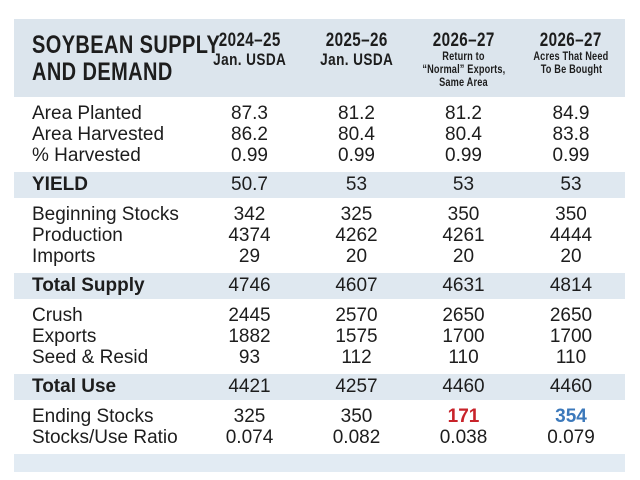 This screenshot has width=640, height=480. What do you see at coordinates (356, 386) in the screenshot?
I see `cell-value: 4257` at bounding box center [356, 386].